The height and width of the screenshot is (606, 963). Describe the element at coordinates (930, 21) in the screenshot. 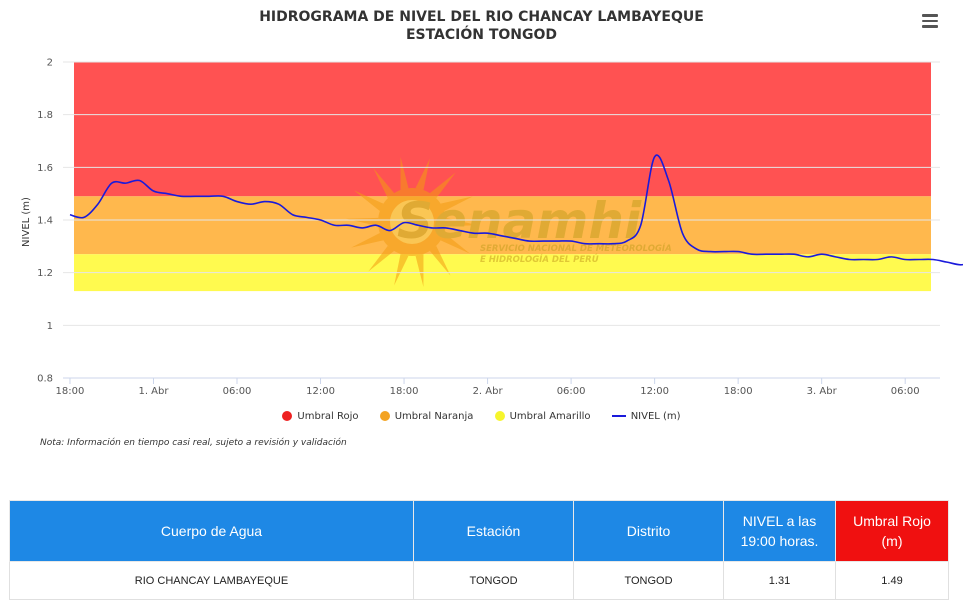

I see `hamburger-menu-icon` at that location.